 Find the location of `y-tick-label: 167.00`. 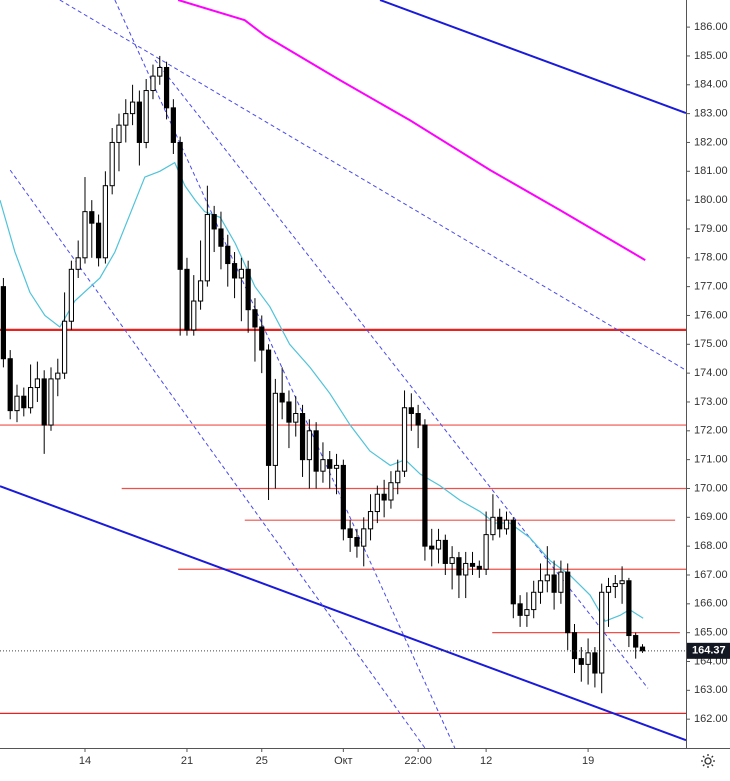

y-tick-label: 167.00 is located at coordinates (711, 575).